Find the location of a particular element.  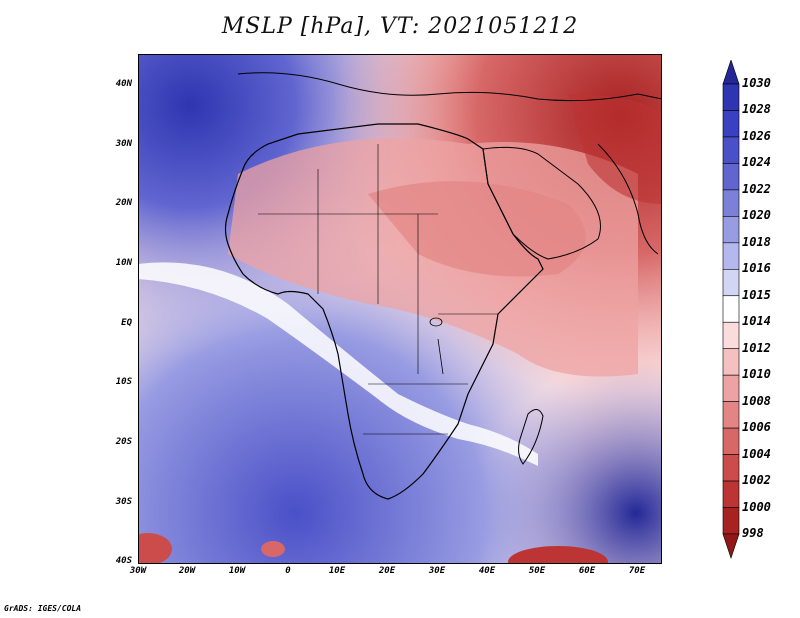

credit-label: GrADS: IGES/COLA is located at coordinates (43, 608).